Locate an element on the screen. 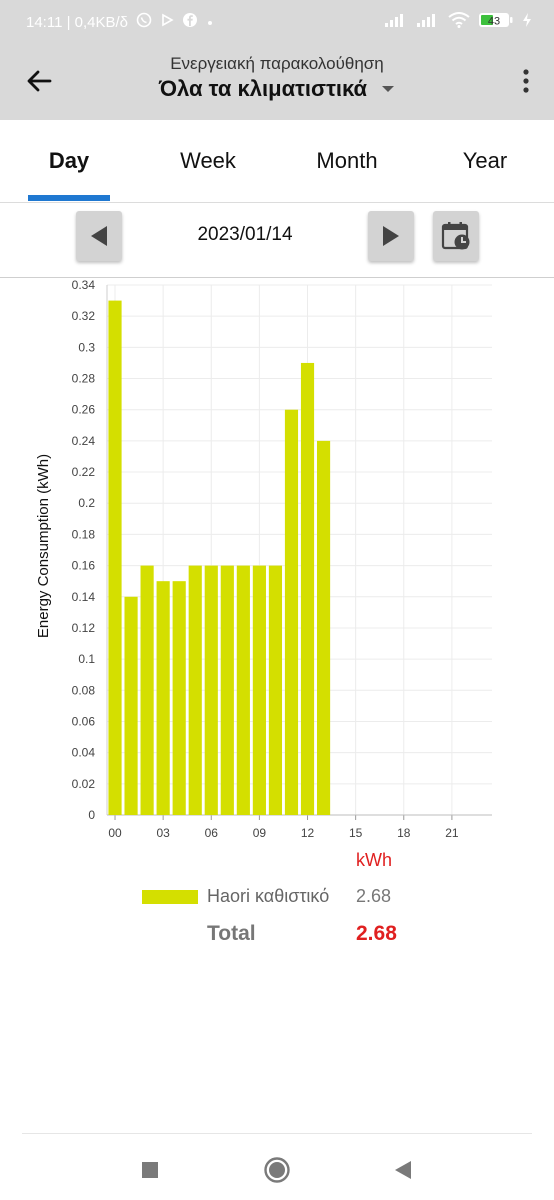 This screenshot has width=554, height=1200. tab-day: Day is located at coordinates (69, 160).